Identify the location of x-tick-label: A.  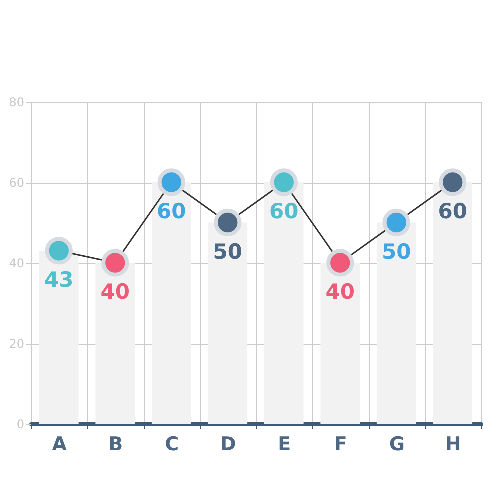
(60, 445).